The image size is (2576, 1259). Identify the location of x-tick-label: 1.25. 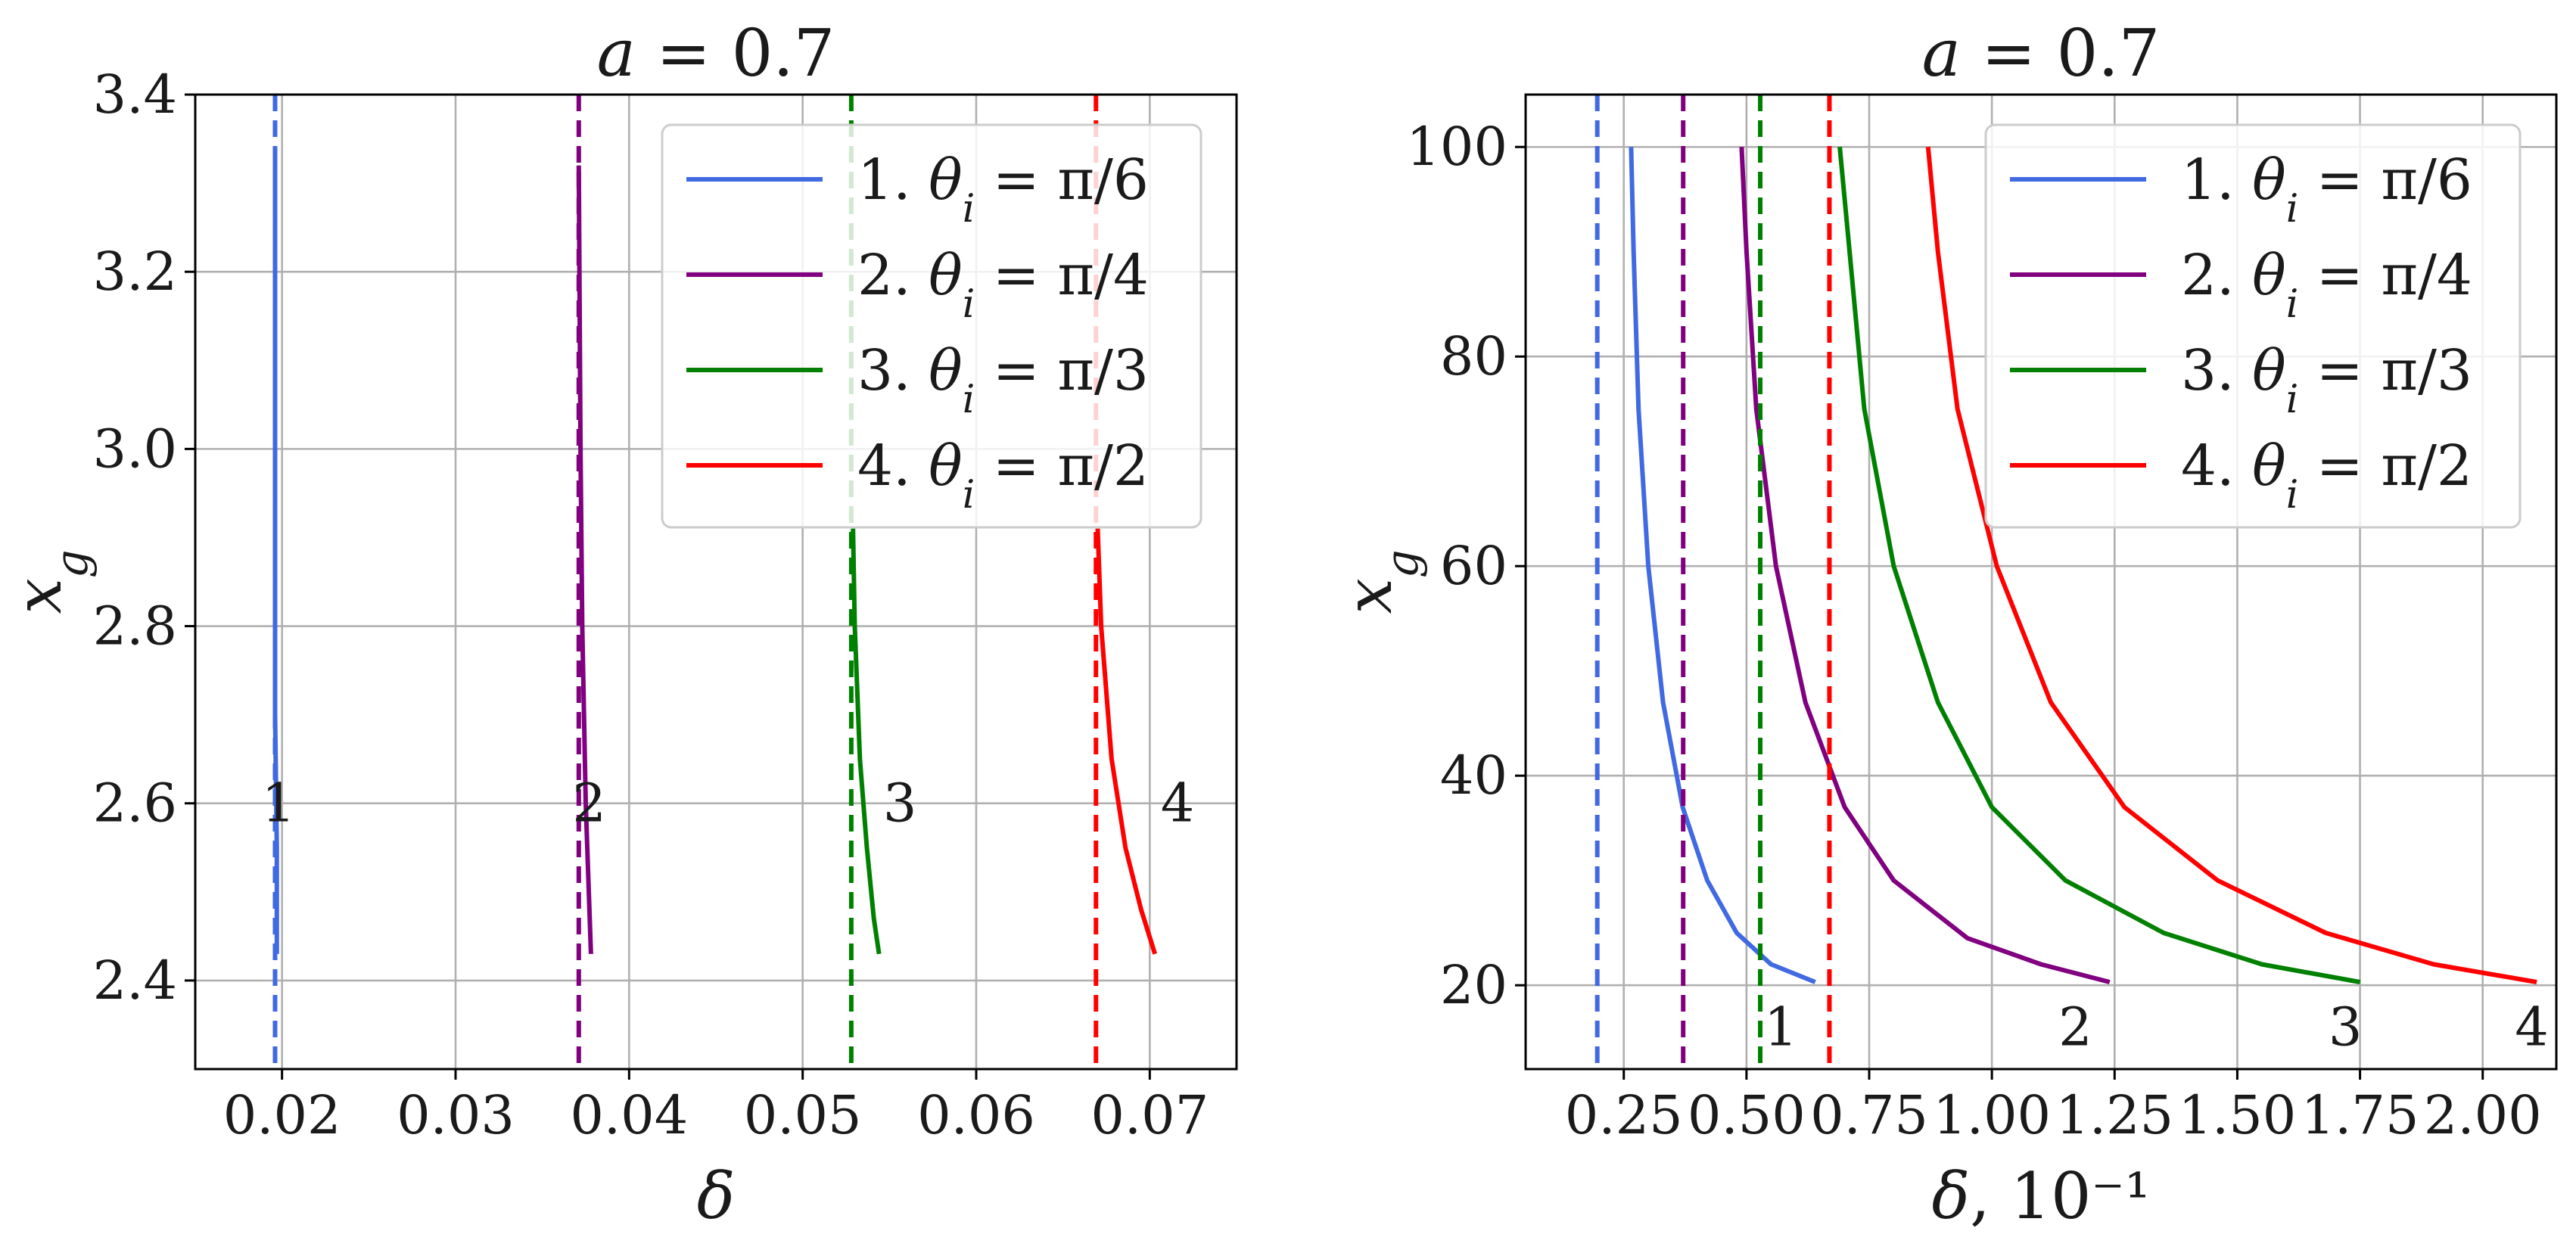
(2114, 1115).